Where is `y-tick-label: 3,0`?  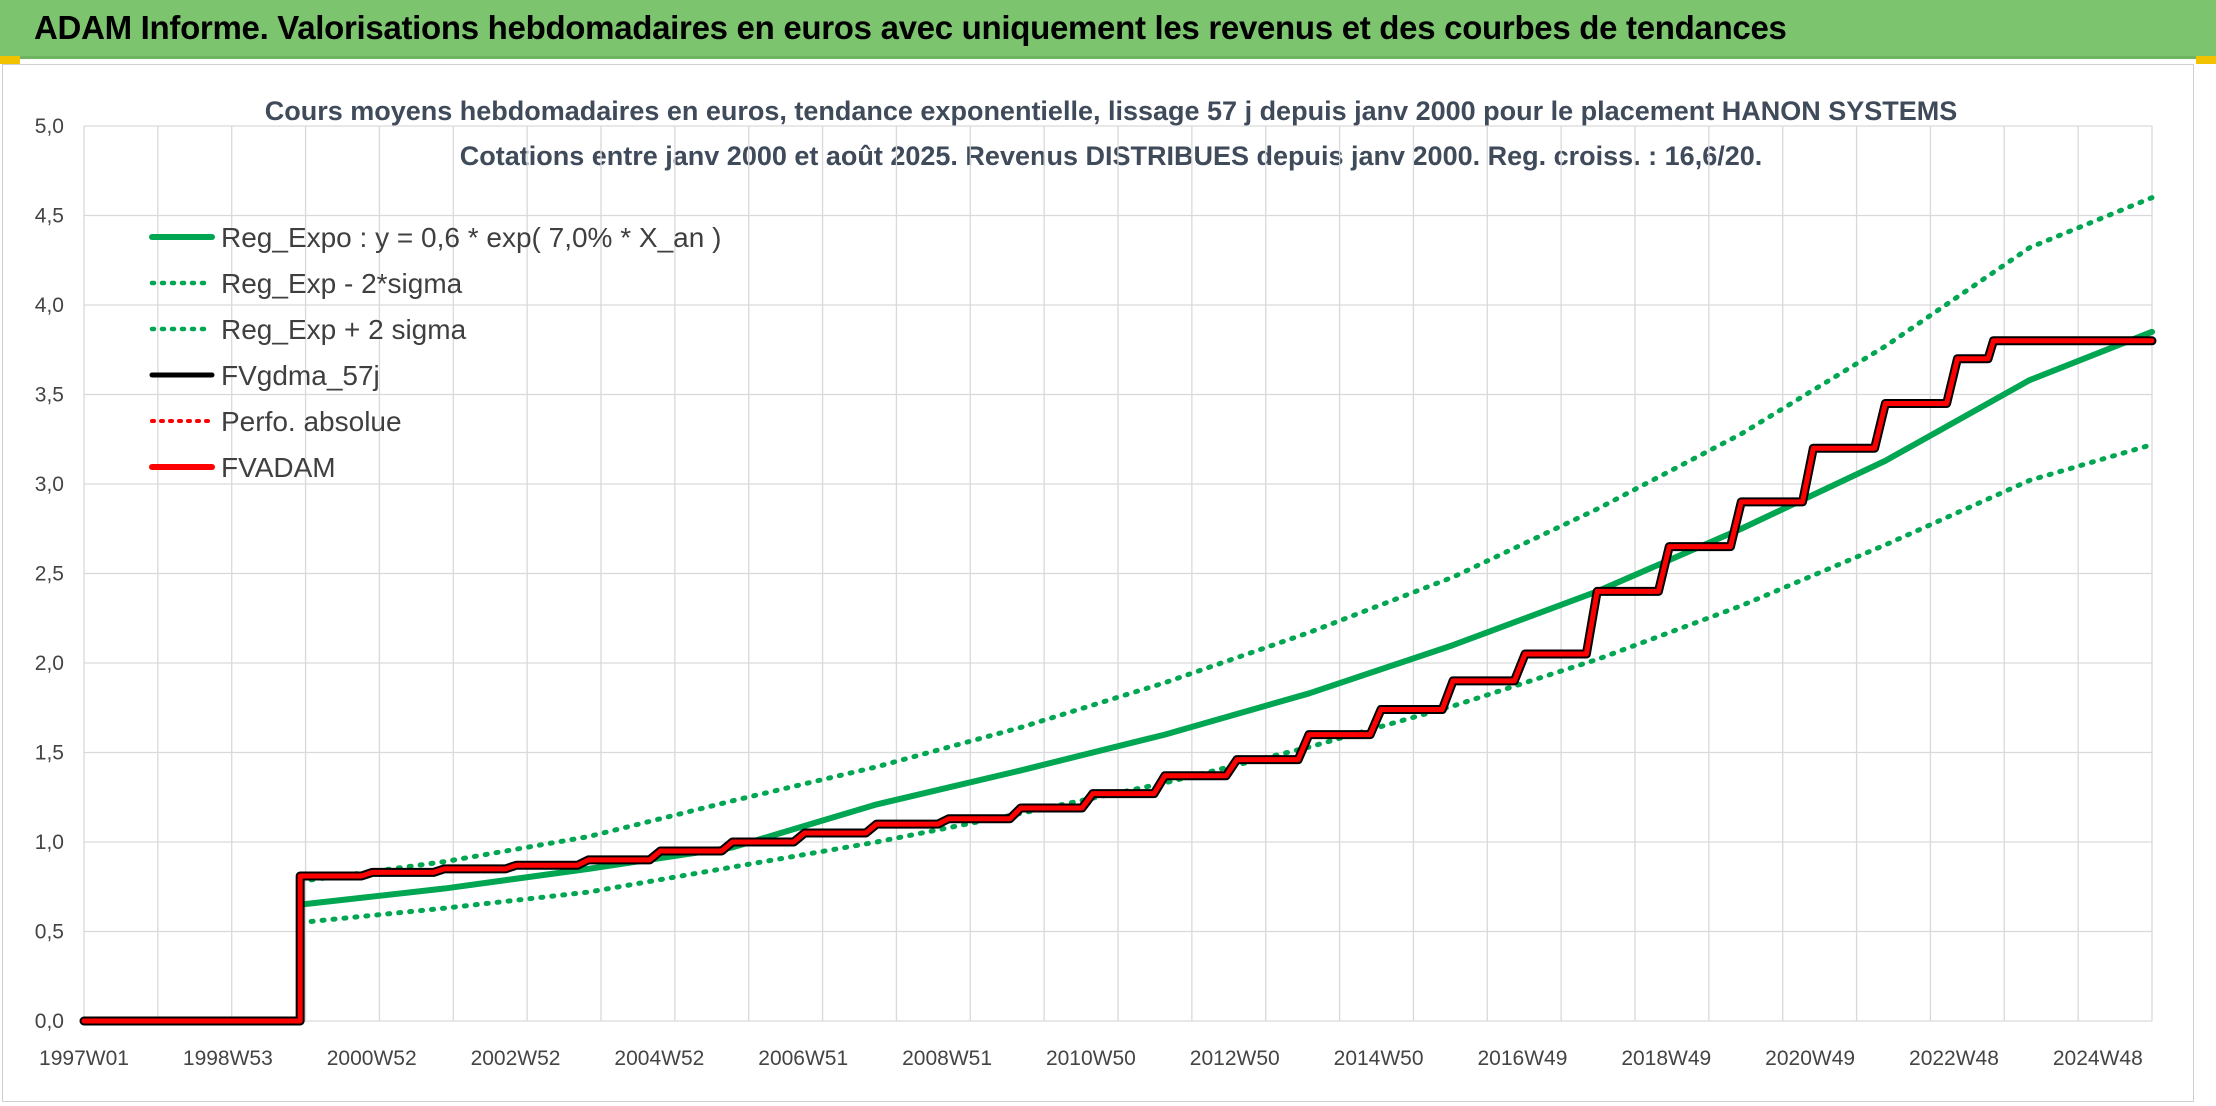 y-tick-label: 3,0 is located at coordinates (49, 484).